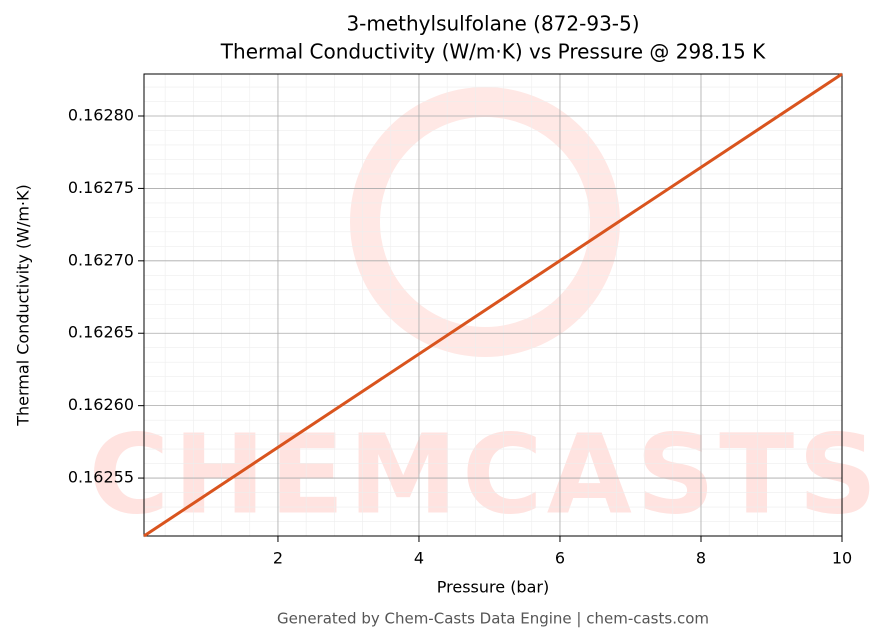  What do you see at coordinates (419, 558) in the screenshot?
I see `x-tick-label: 4` at bounding box center [419, 558].